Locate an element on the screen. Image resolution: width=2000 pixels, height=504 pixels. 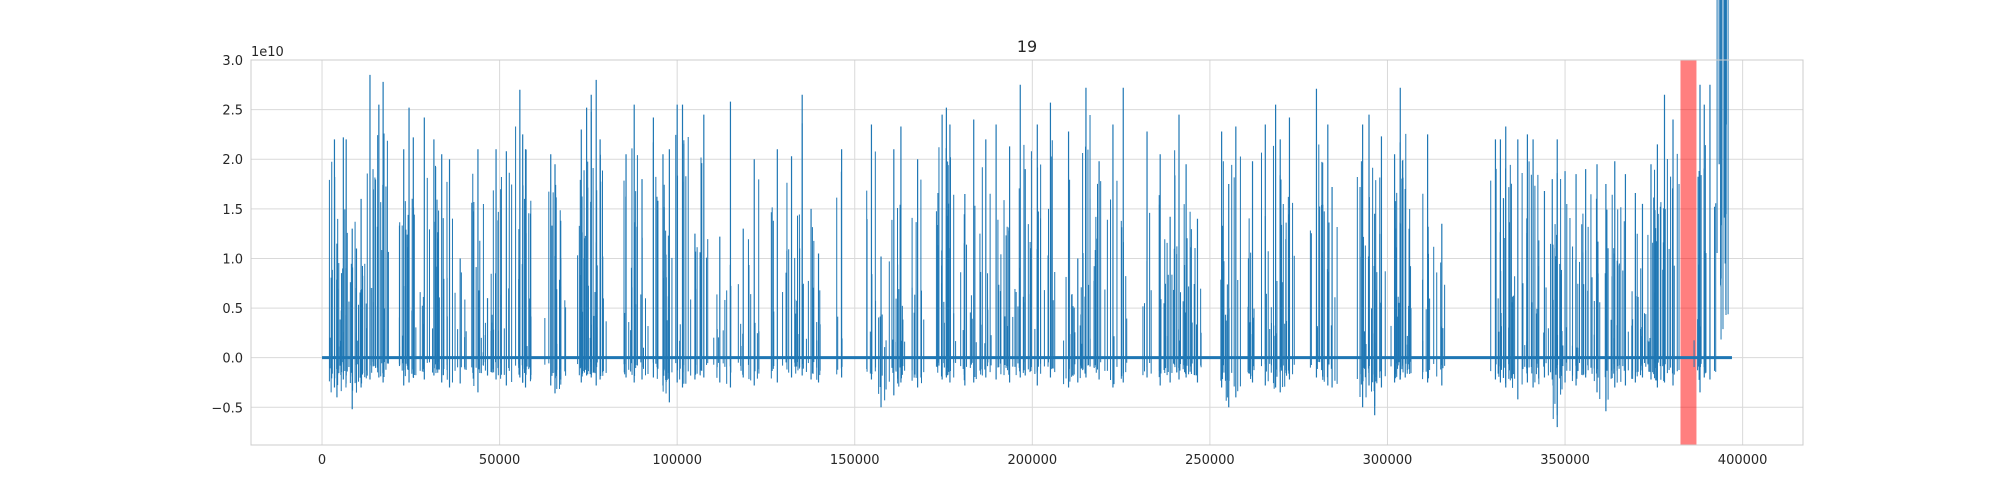
y-tick-label: 3.0 is located at coordinates (232, 61).